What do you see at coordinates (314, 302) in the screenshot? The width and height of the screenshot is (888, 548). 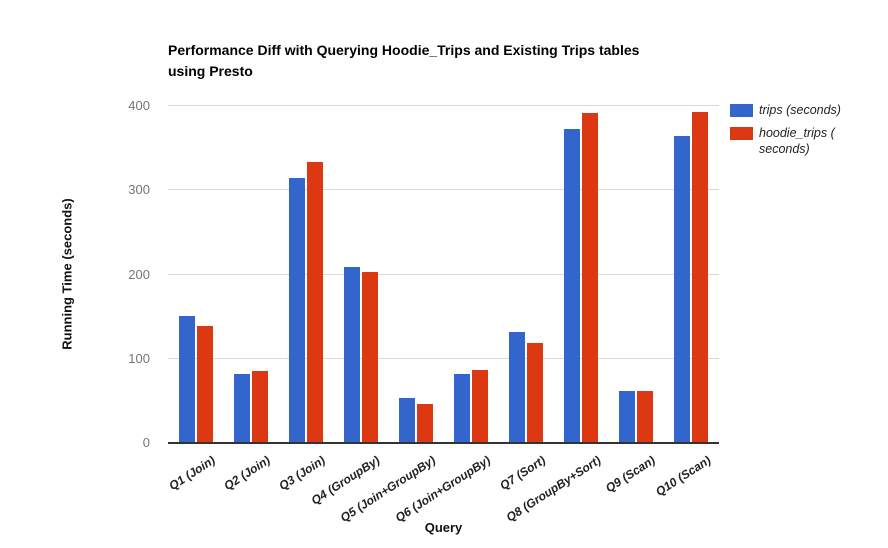 I see `bar-hoodie-trips-q3` at bounding box center [314, 302].